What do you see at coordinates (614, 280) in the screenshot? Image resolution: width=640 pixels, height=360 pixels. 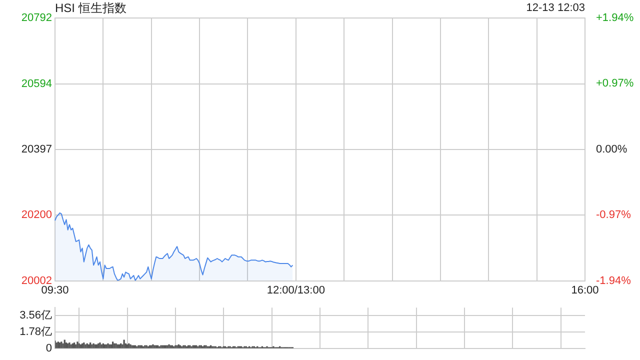 I see `y2-tick-label: -1.94%` at bounding box center [614, 280].